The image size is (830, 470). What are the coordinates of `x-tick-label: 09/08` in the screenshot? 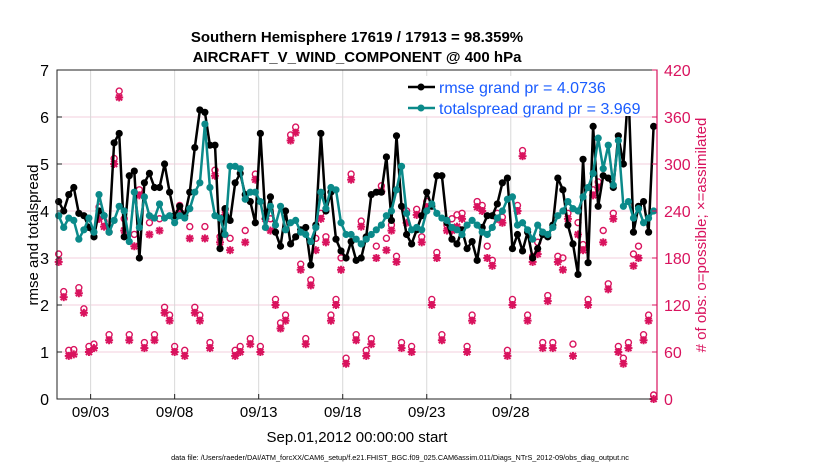 It's located at (175, 412).